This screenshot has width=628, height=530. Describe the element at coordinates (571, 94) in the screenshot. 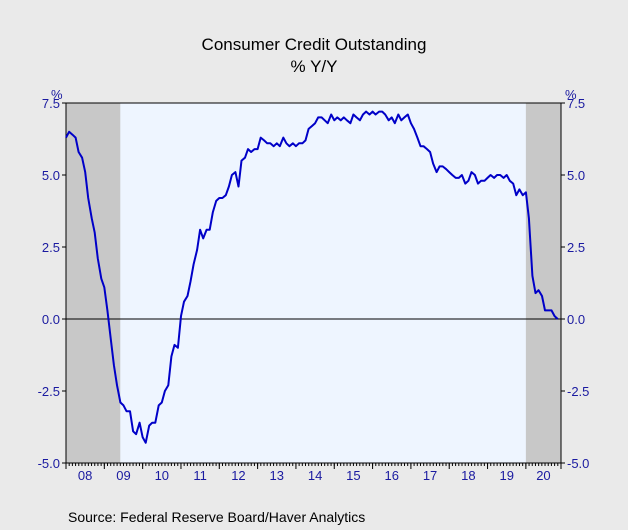

I see `y-axis-right-unit: %` at that location.